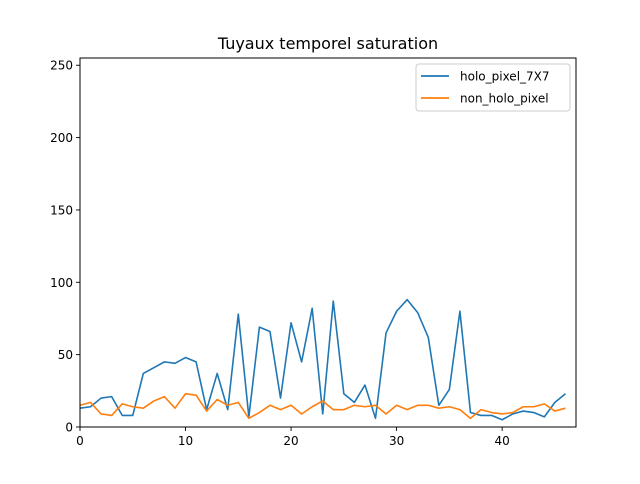 The image size is (640, 484). What do you see at coordinates (327, 43) in the screenshot?
I see `chart-title: Tuyaux temporel saturation` at bounding box center [327, 43].